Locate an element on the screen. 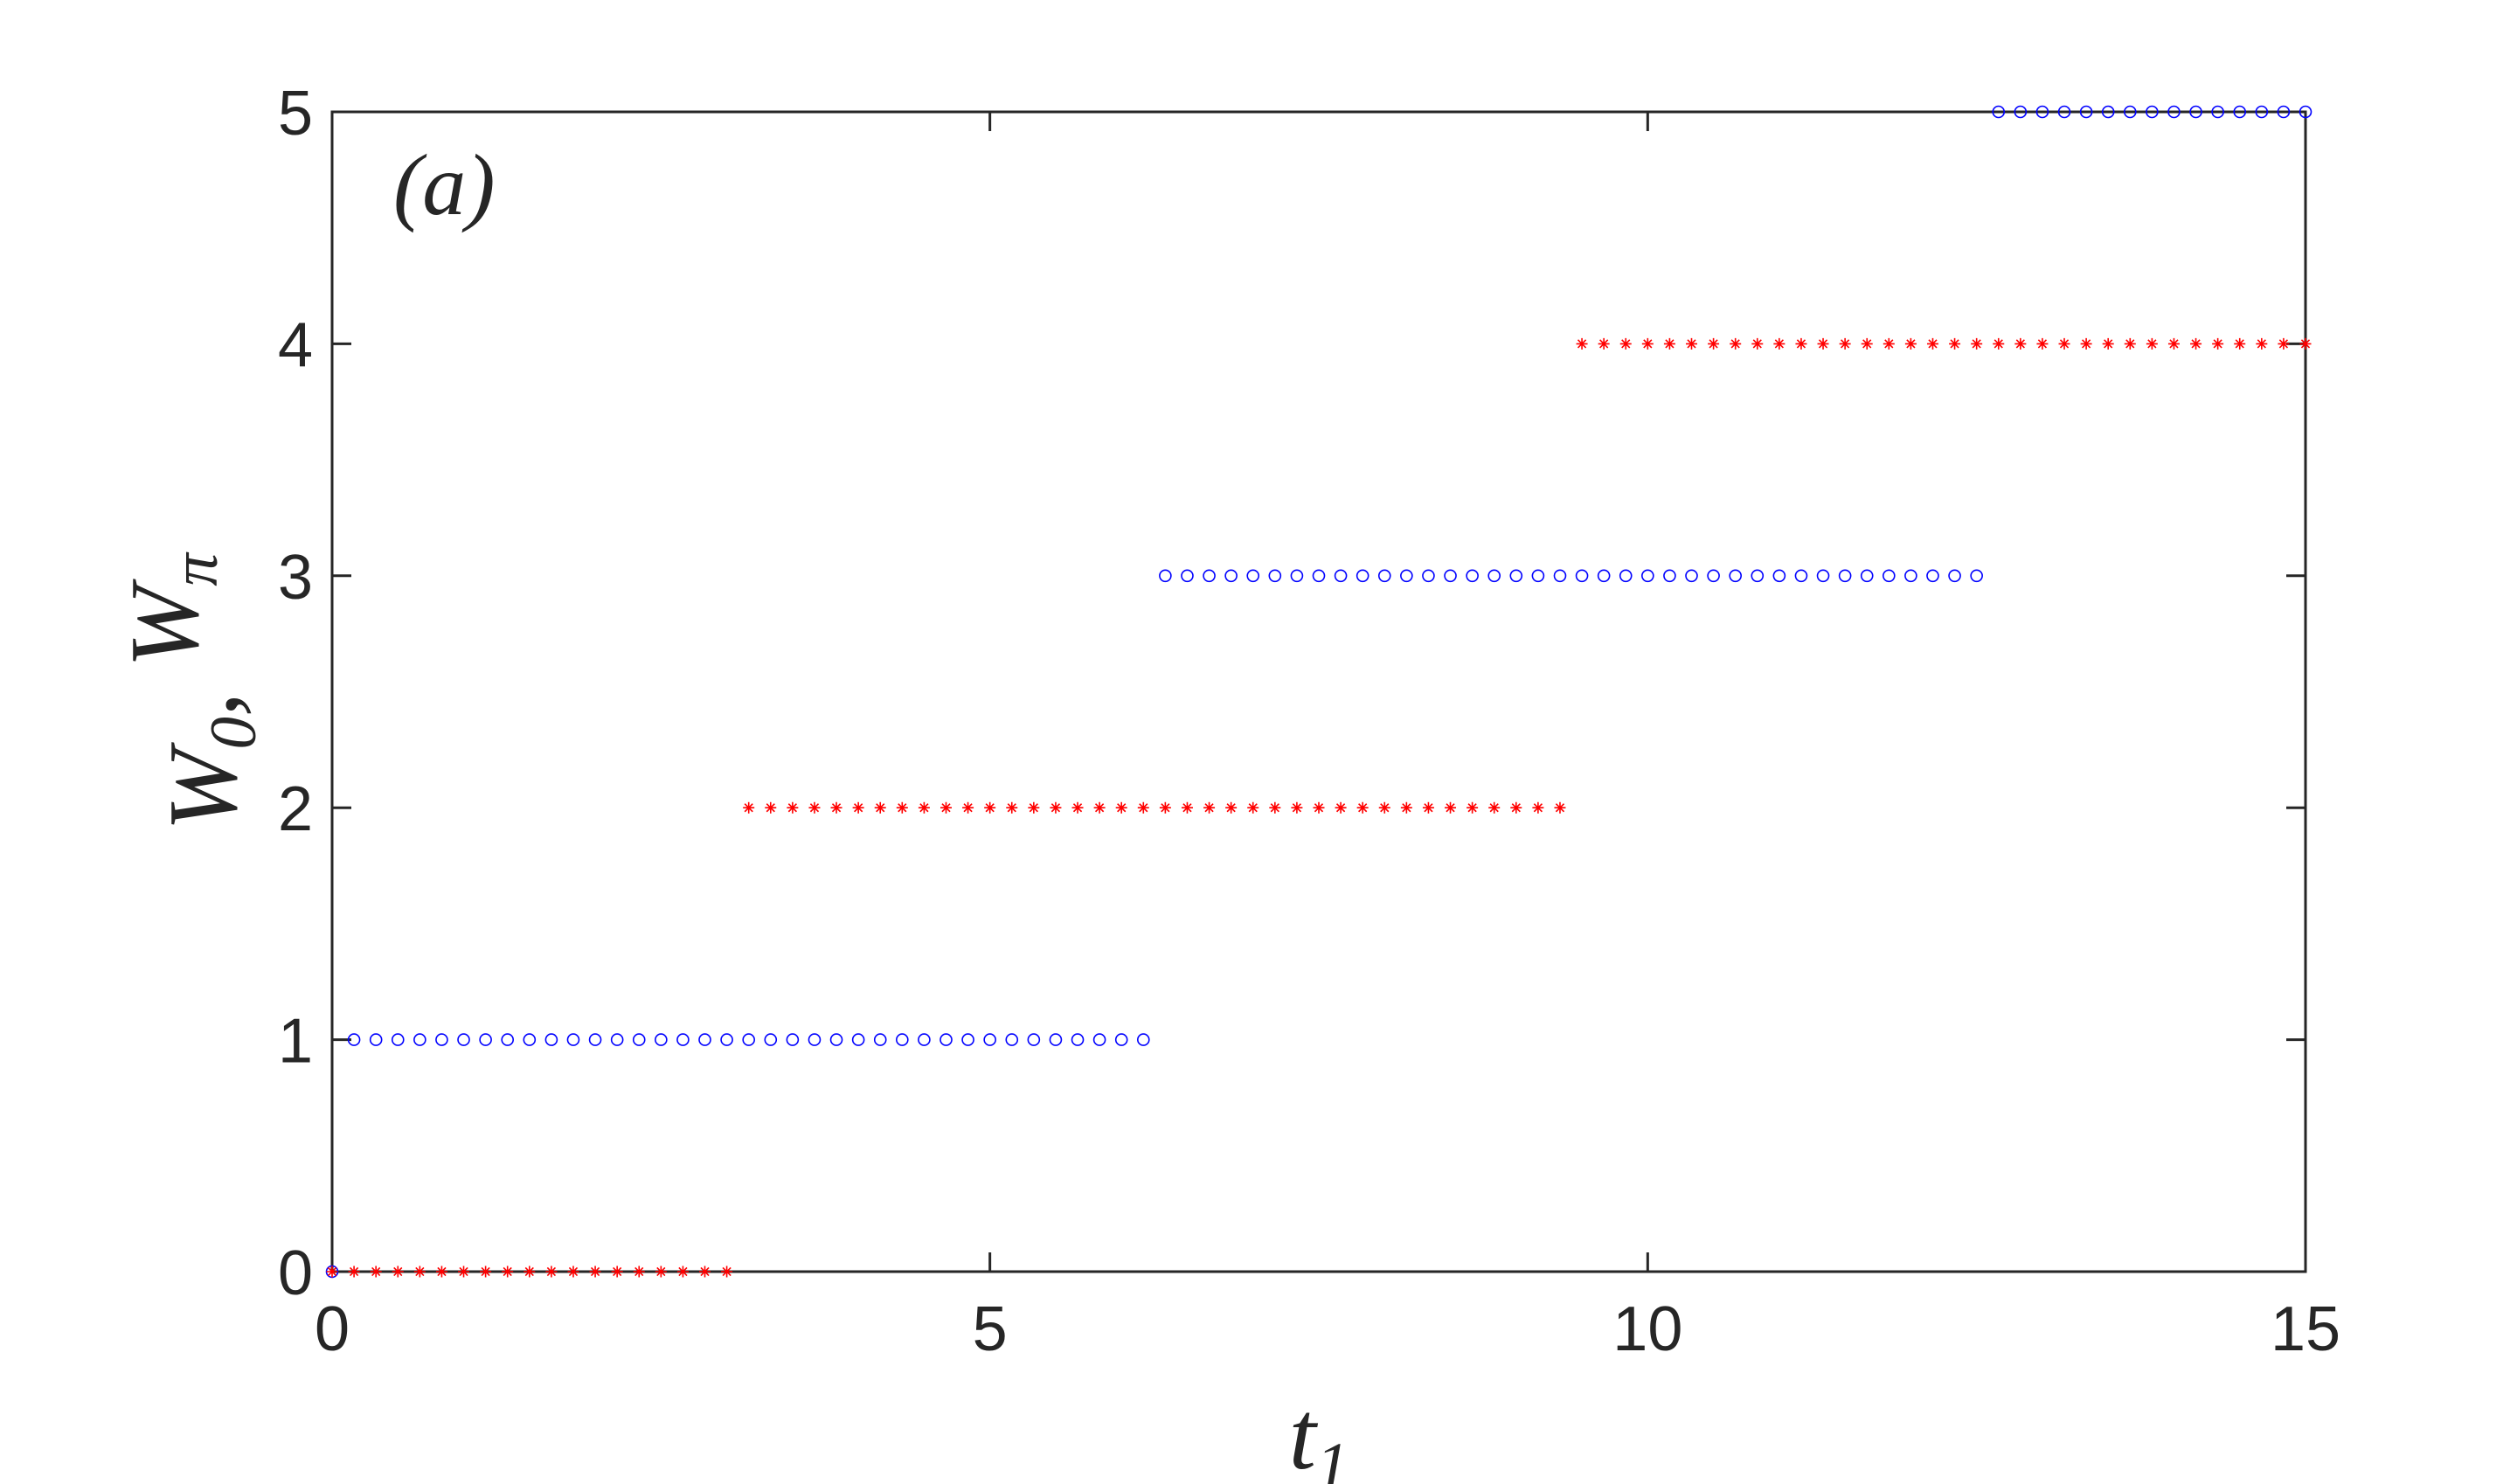 This screenshot has width=2517, height=1484. y-tick-label: 3 is located at coordinates (295, 578).